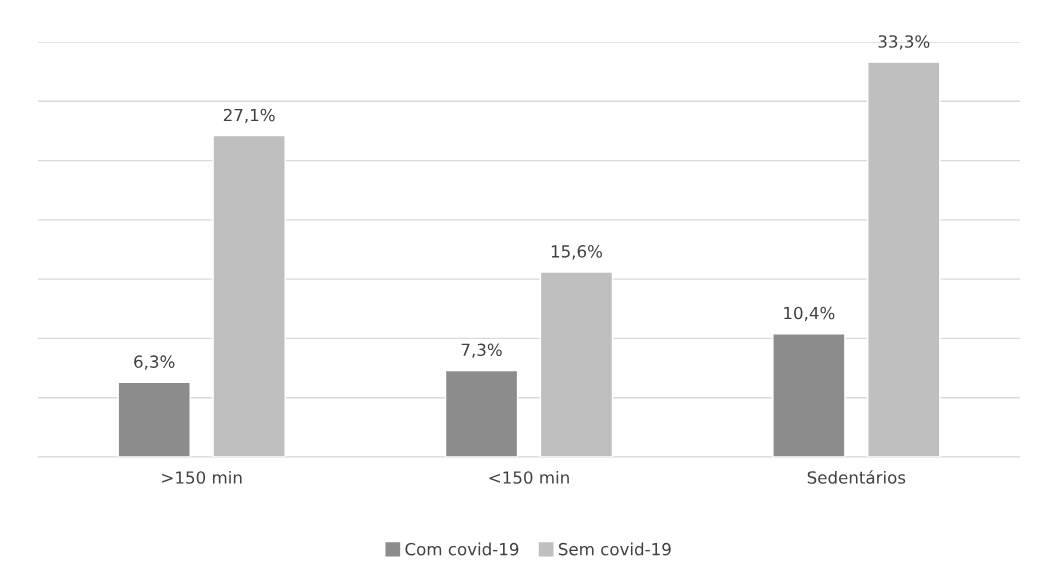 The image size is (1054, 572). Describe the element at coordinates (614, 549) in the screenshot. I see `legend-label: Sem covid-19` at that location.